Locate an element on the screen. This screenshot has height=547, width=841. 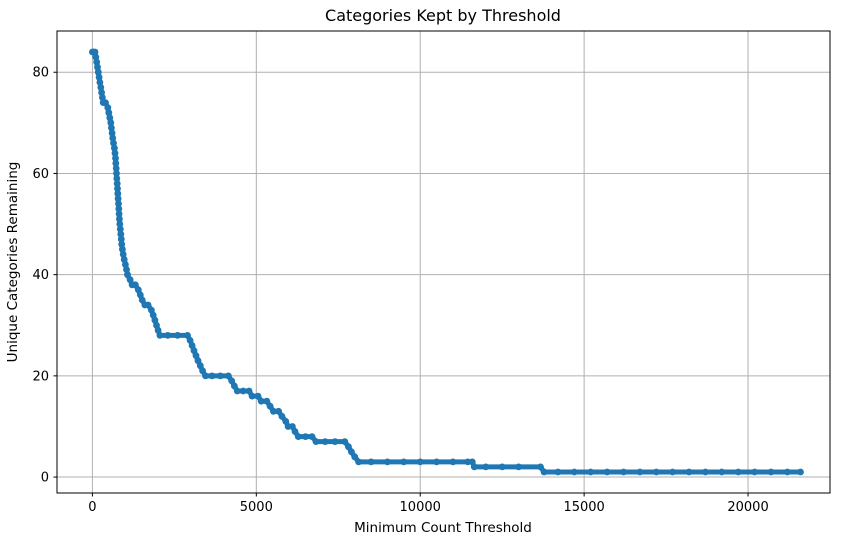
x-tick-label: 20000 is located at coordinates (747, 507).